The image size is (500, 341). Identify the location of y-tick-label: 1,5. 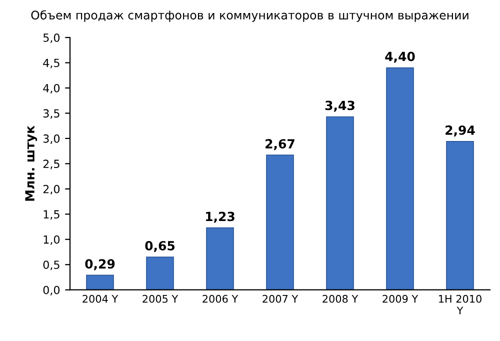
(52, 215).